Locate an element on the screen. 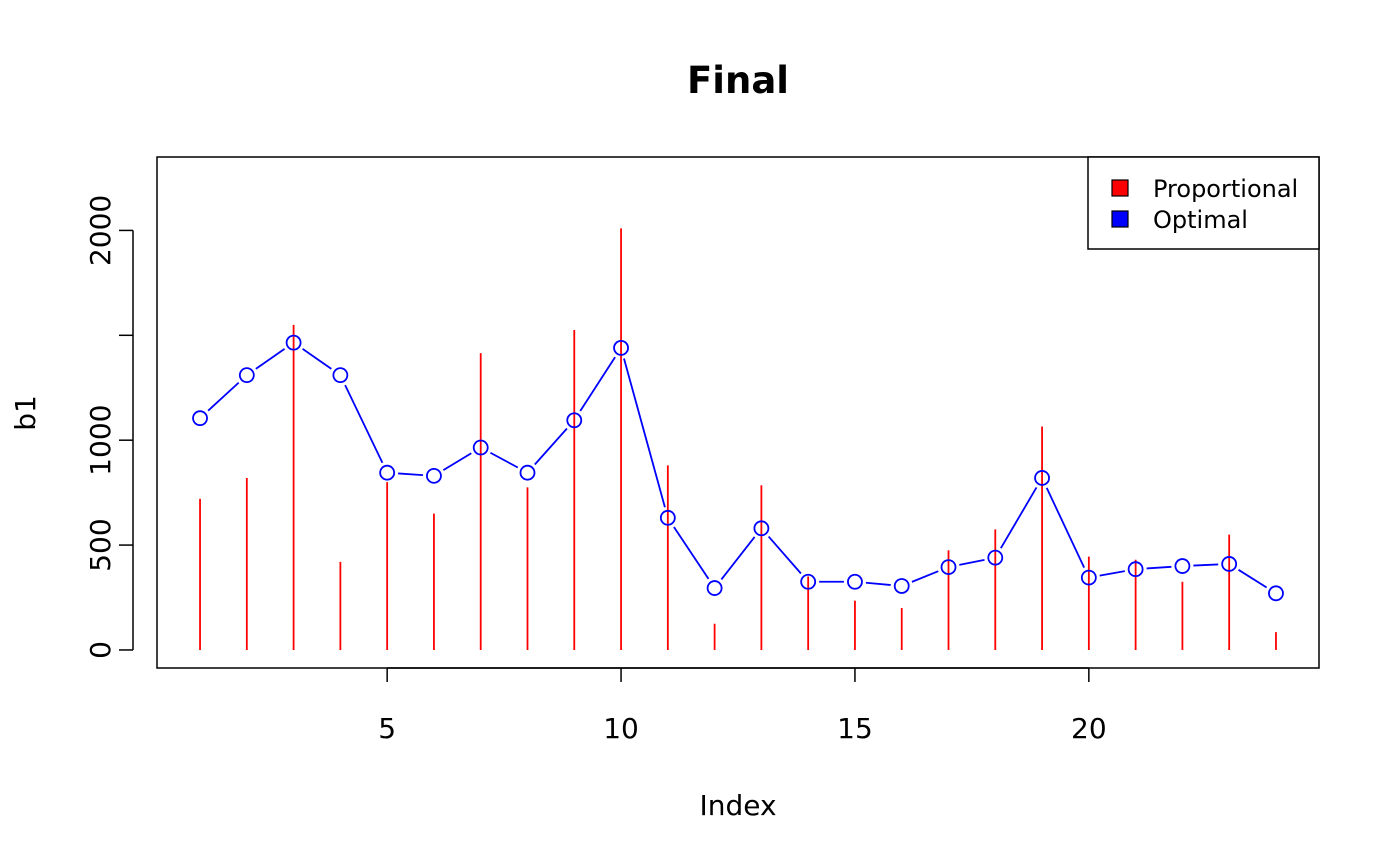 The width and height of the screenshot is (1400, 865). x-tick-label-2: 15 is located at coordinates (855, 728).